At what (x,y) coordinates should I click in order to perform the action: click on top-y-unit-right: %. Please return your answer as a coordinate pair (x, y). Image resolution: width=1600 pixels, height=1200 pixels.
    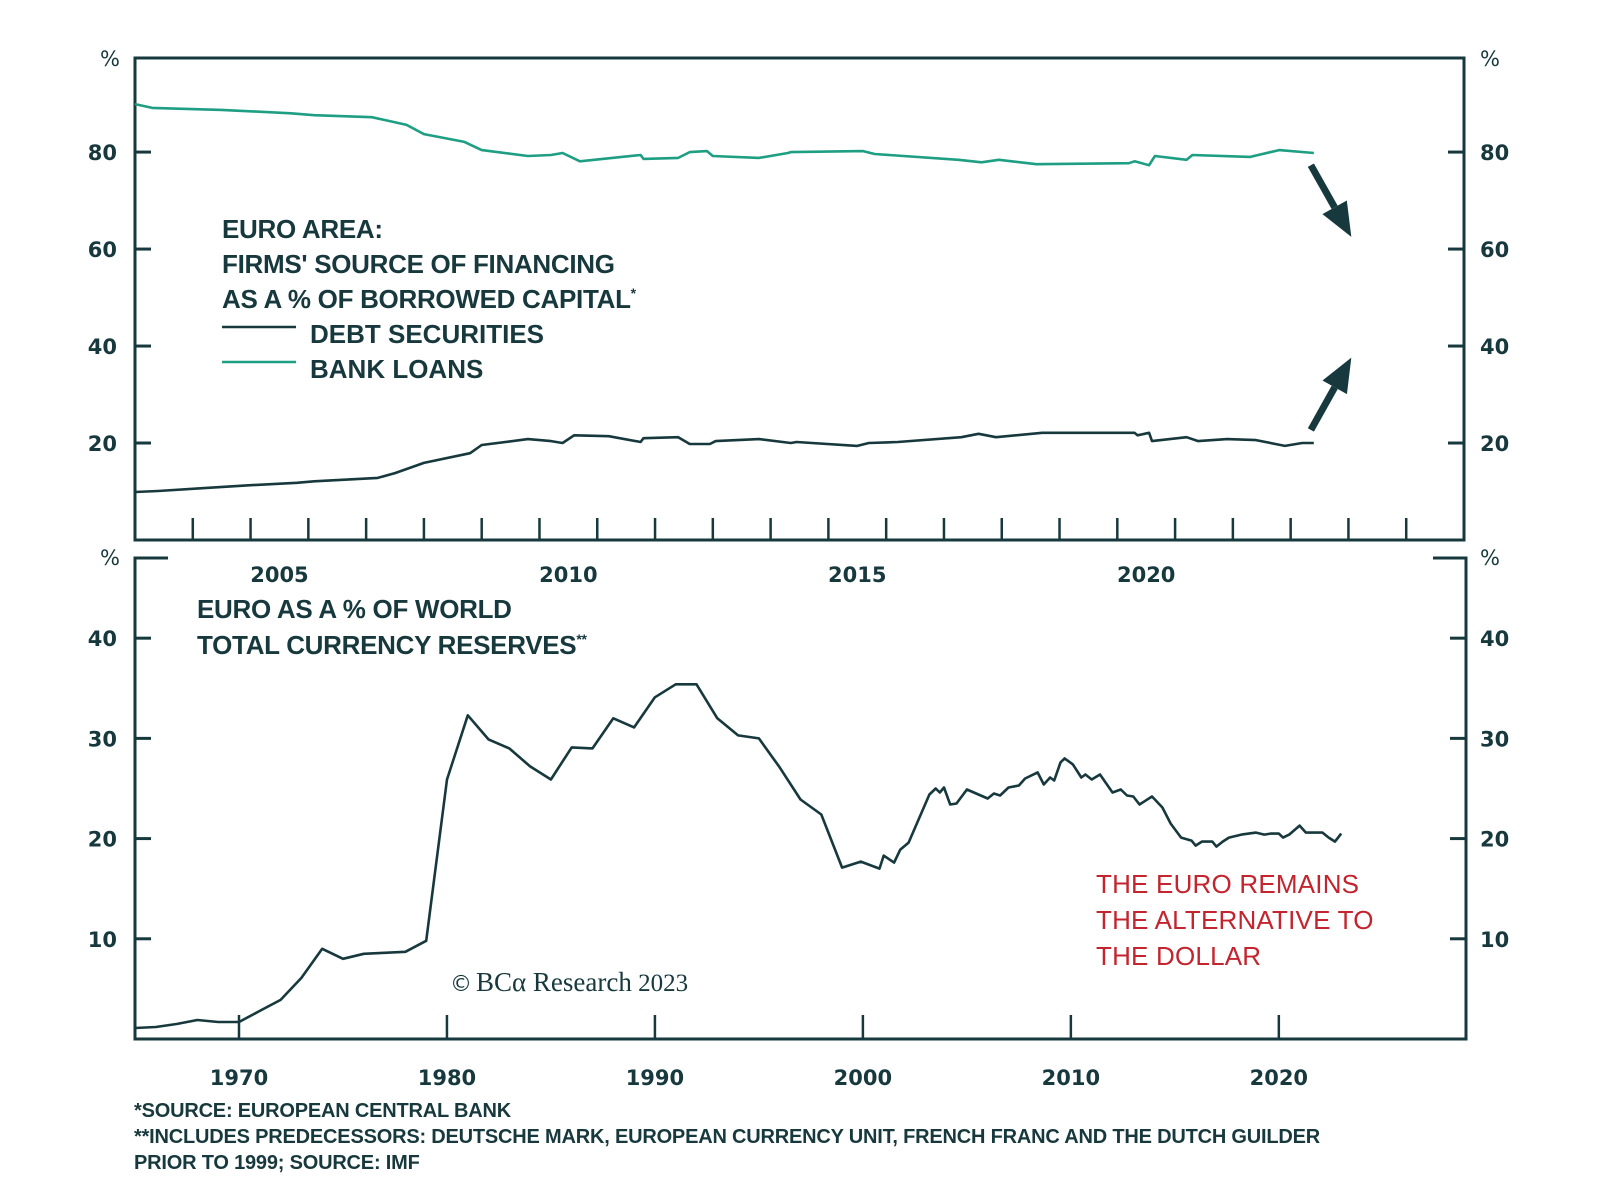
    Looking at the image, I should click on (1490, 59).